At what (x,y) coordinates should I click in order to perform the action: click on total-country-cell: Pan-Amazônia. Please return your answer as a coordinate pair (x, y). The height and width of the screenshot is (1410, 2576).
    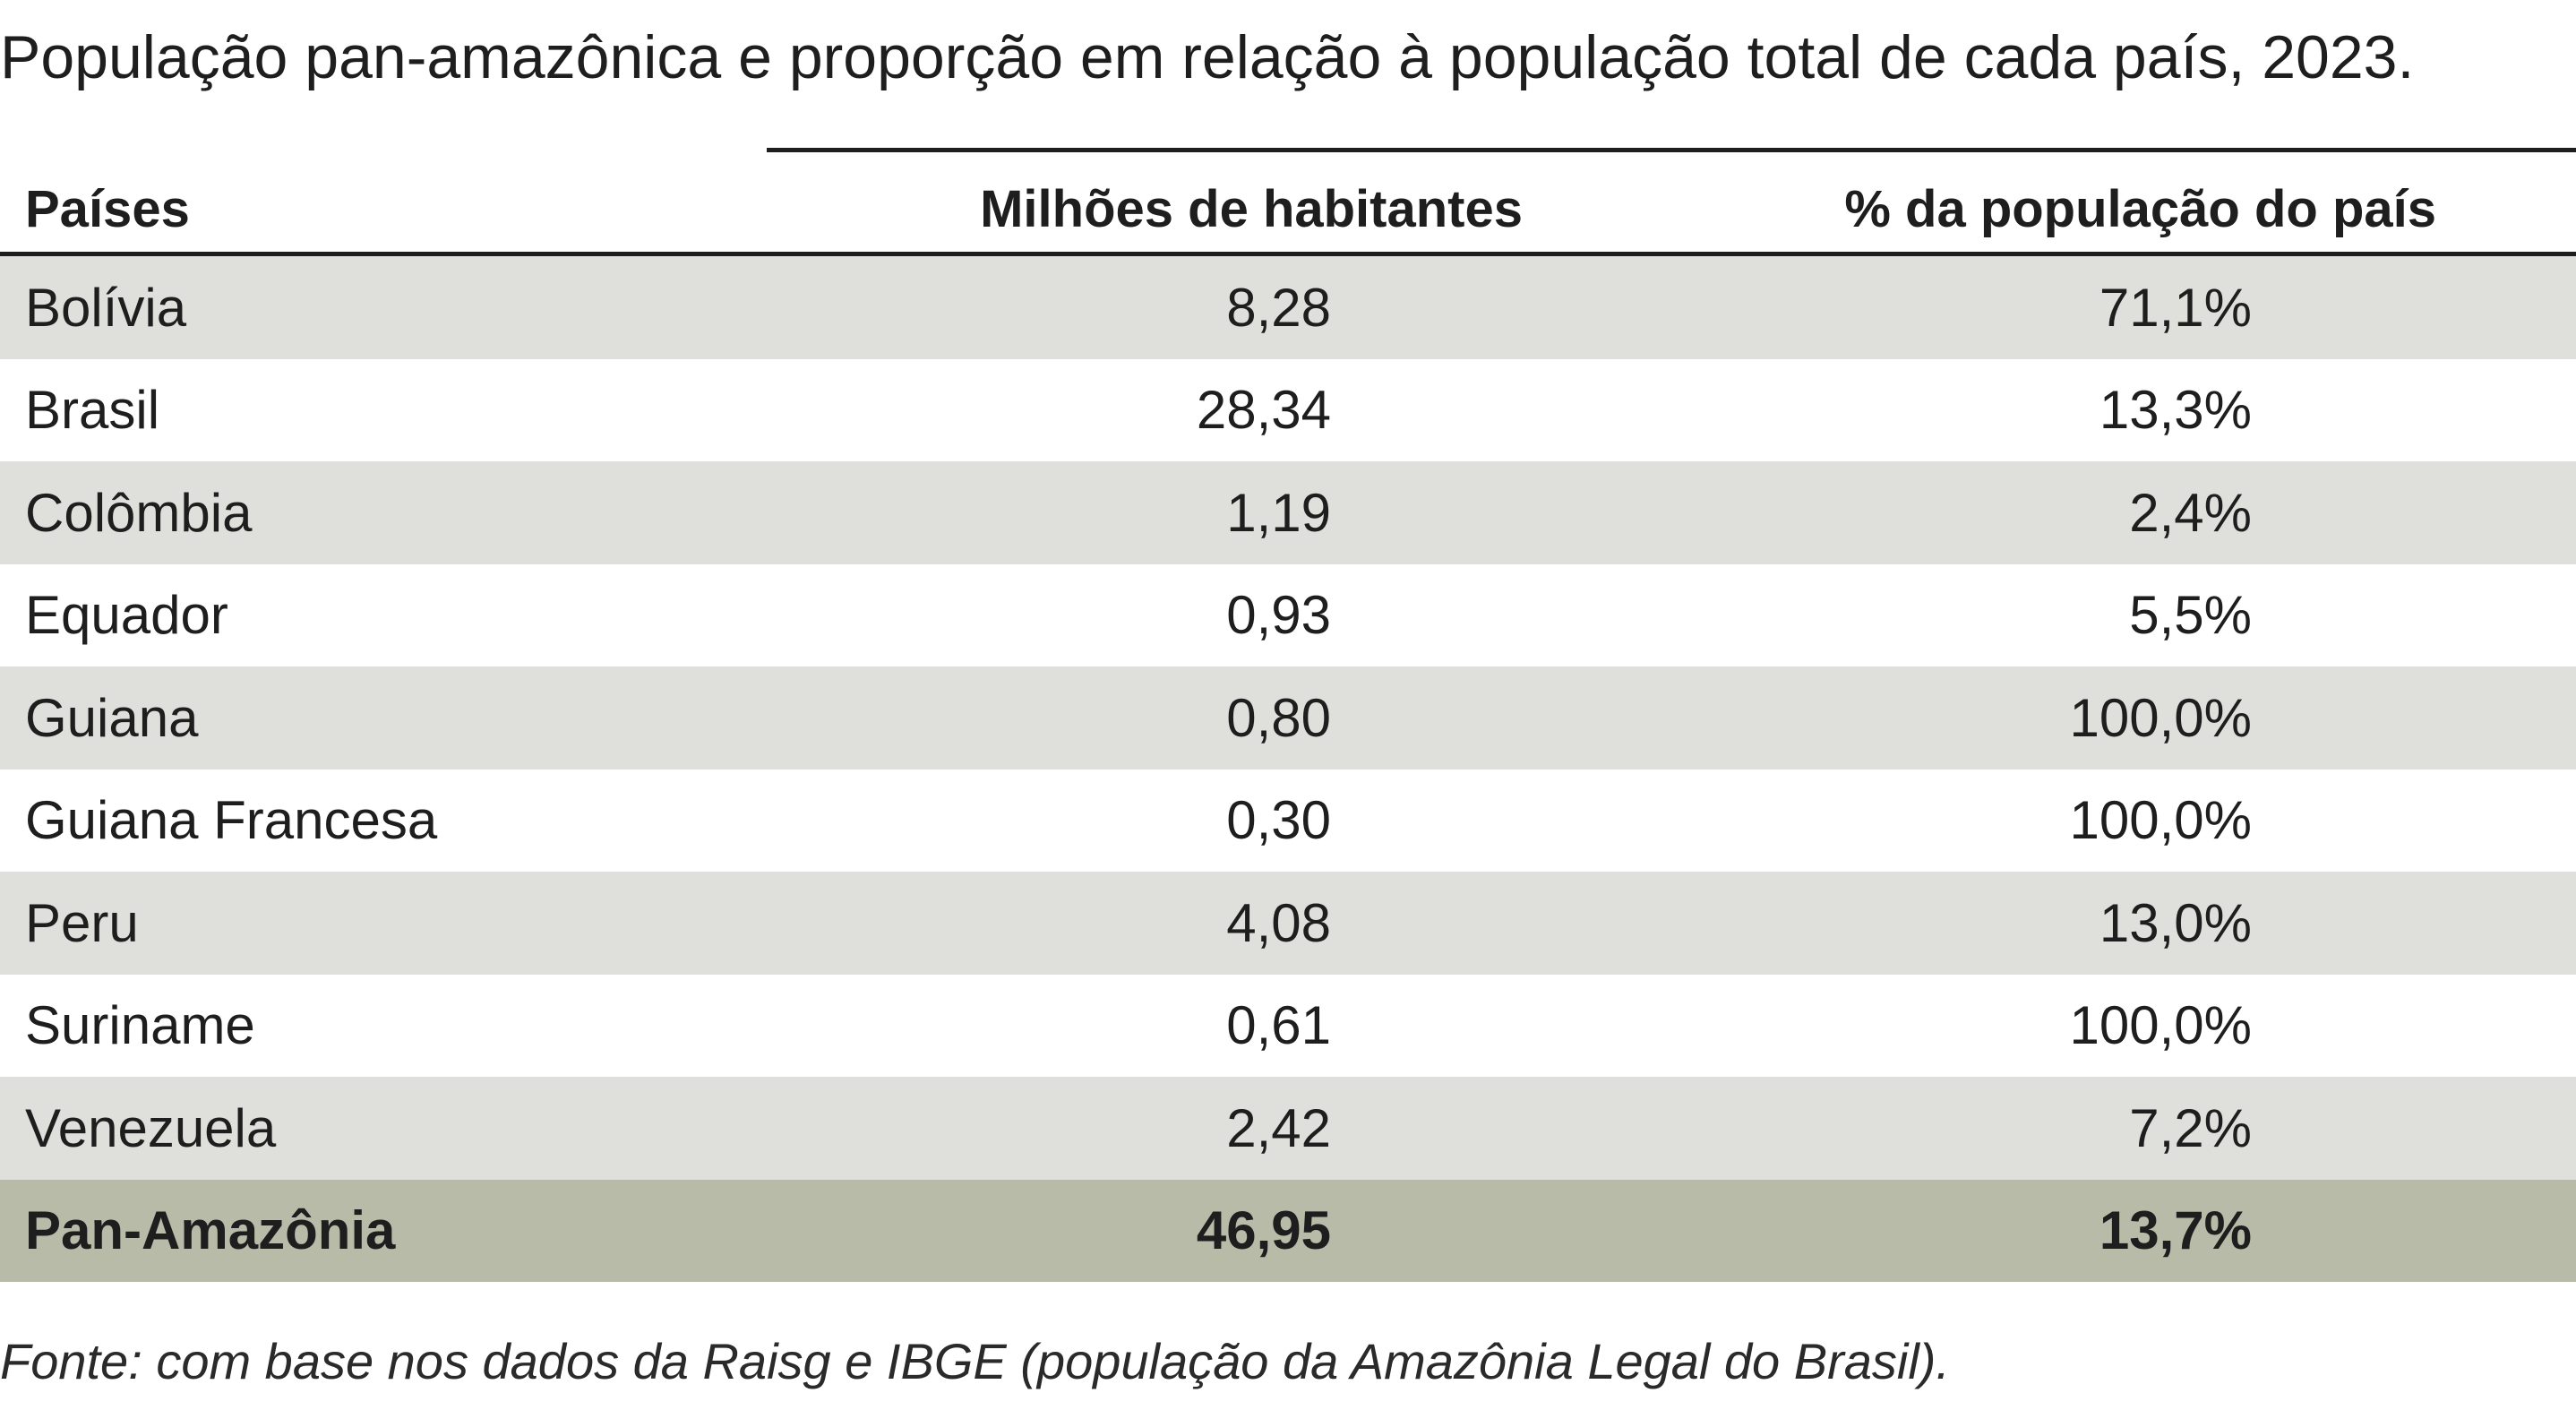
    Looking at the image, I should click on (210, 1230).